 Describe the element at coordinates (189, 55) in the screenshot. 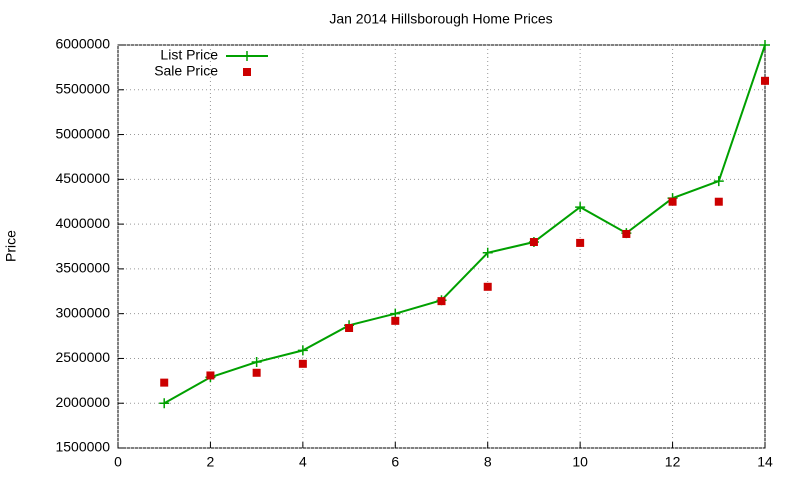

I see `legend-label: List Price` at that location.